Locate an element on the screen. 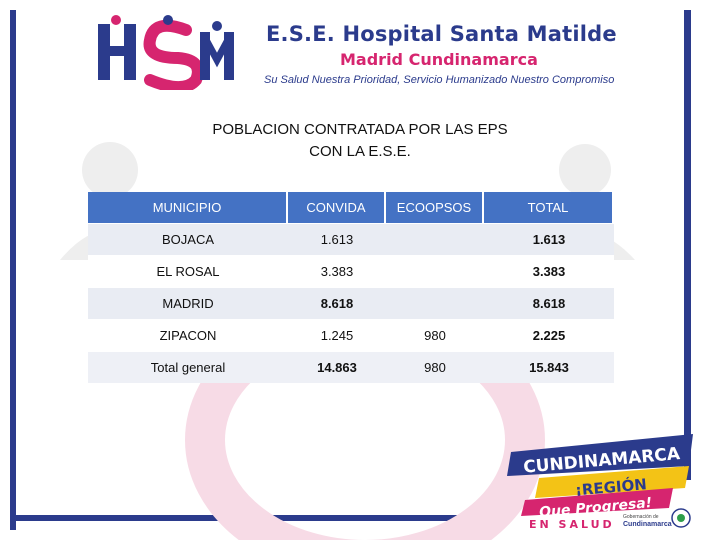 This screenshot has height=540, width=720. gov-name-text: Cundinamarca is located at coordinates (647, 524).